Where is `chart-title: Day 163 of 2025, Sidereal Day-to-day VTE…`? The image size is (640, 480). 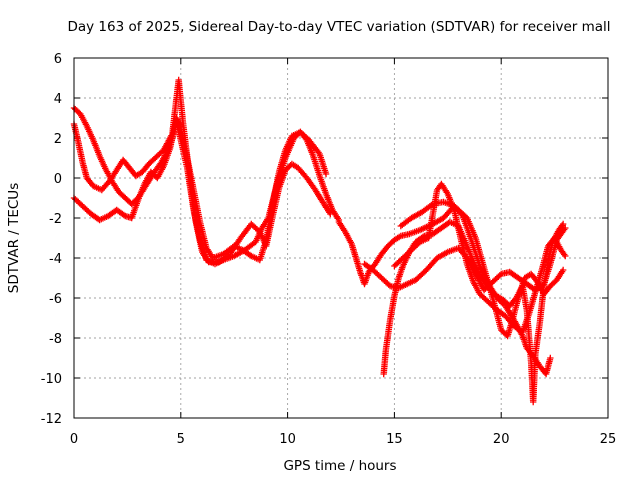 chart-title: Day 163 of 2025, Sidereal Day-to-day VTE… is located at coordinates (338, 27).